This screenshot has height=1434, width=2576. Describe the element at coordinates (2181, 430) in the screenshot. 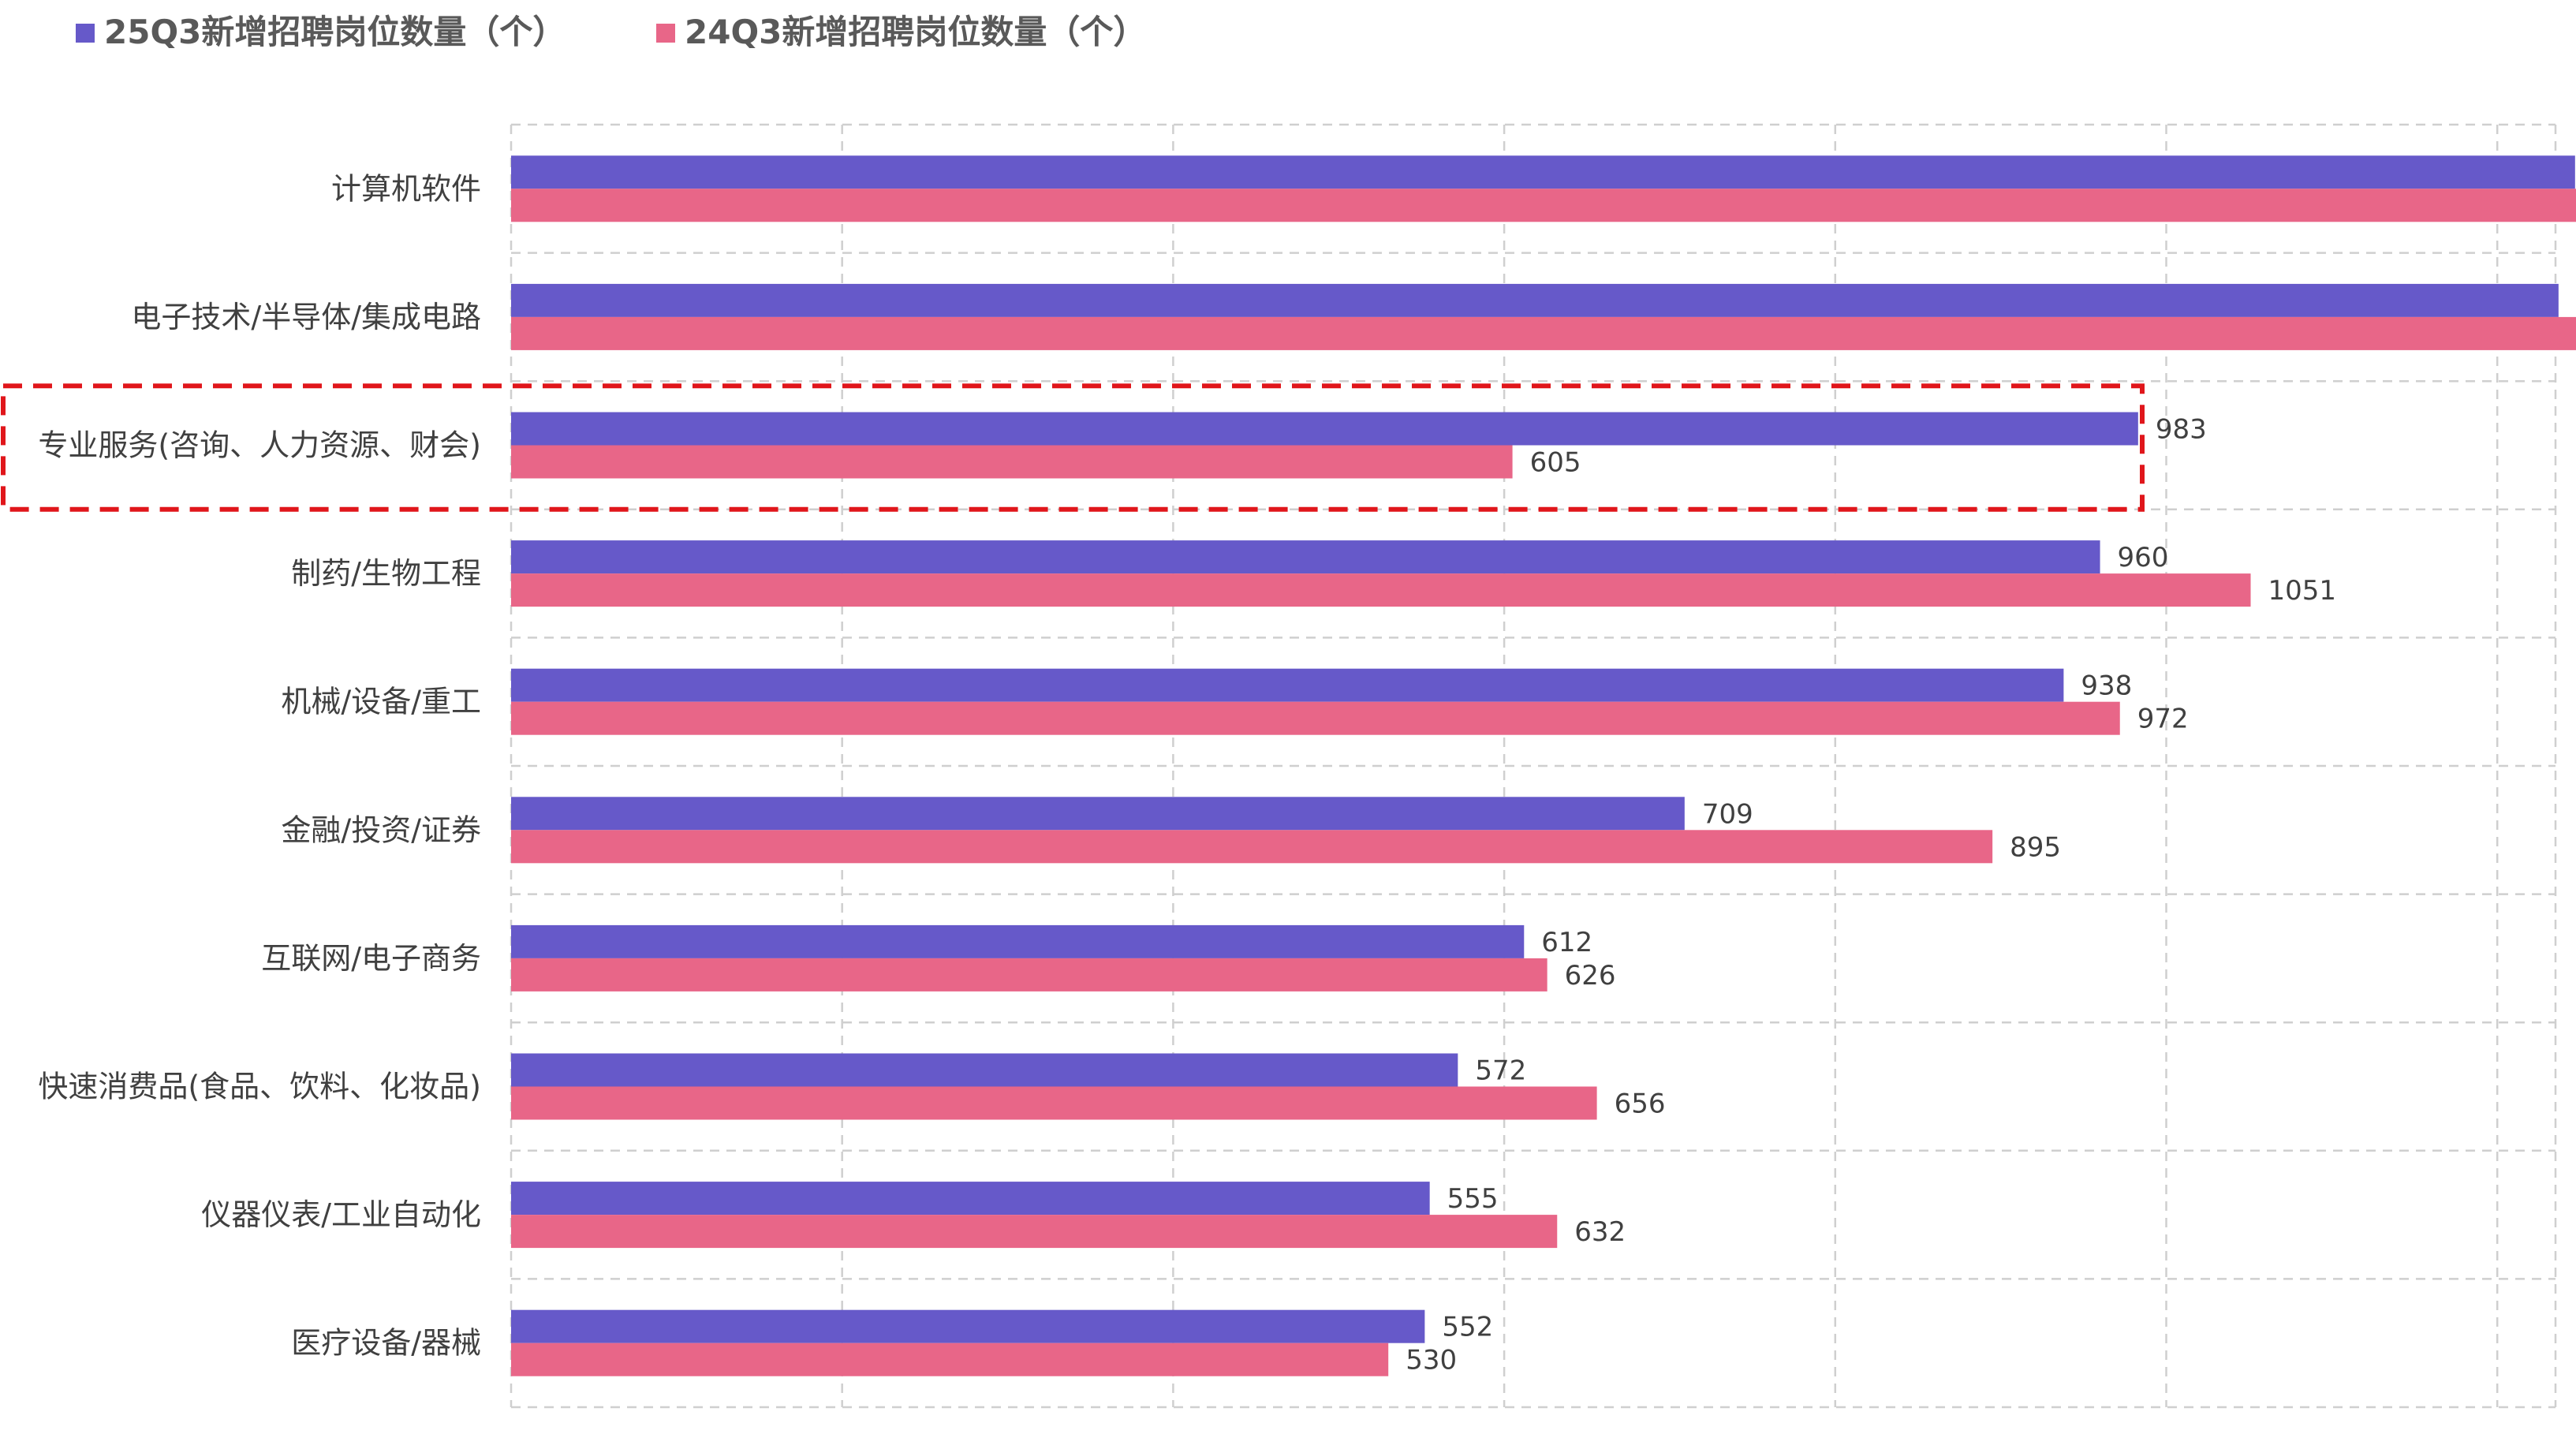

I see `value-label: 983` at that location.